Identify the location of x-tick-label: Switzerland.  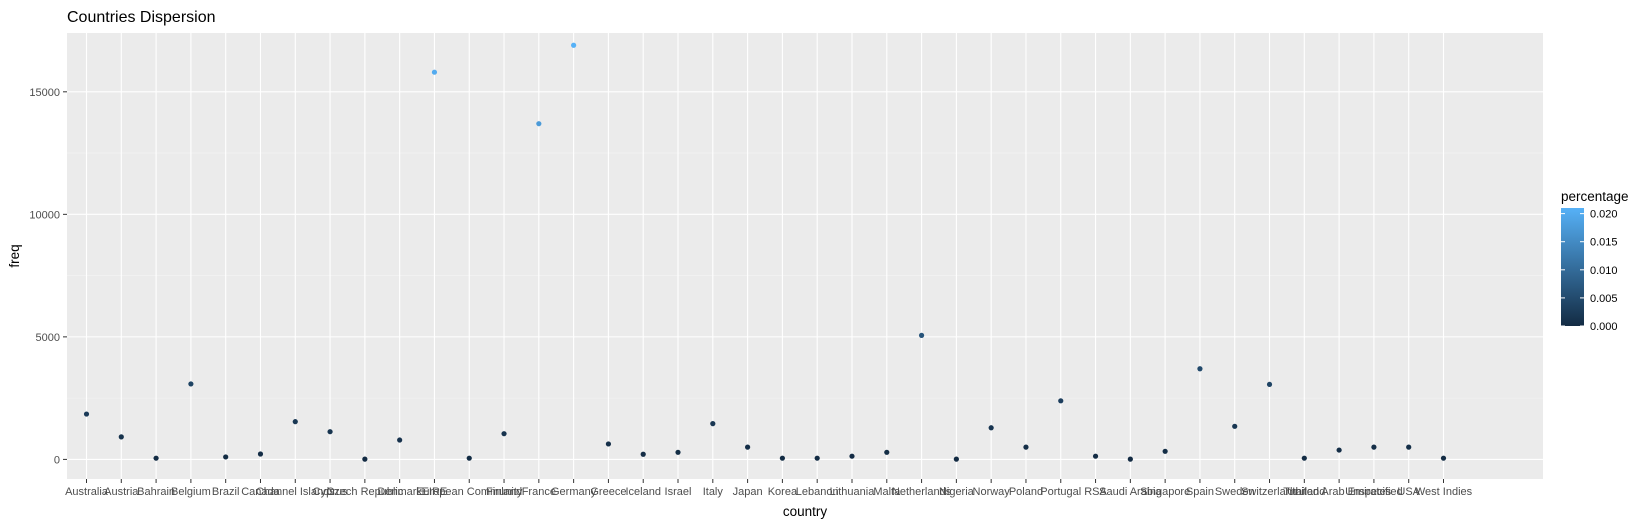
(1269, 492).